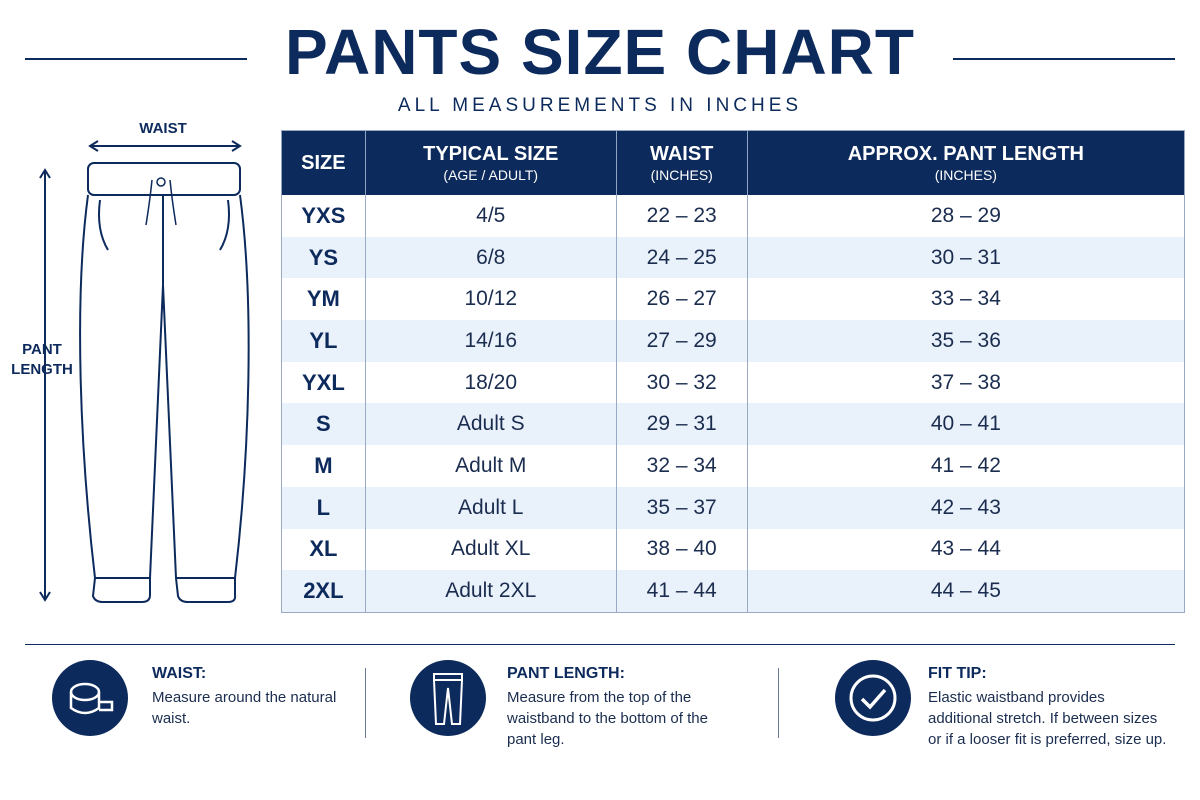  I want to click on size-cell: M, so click(323, 466).